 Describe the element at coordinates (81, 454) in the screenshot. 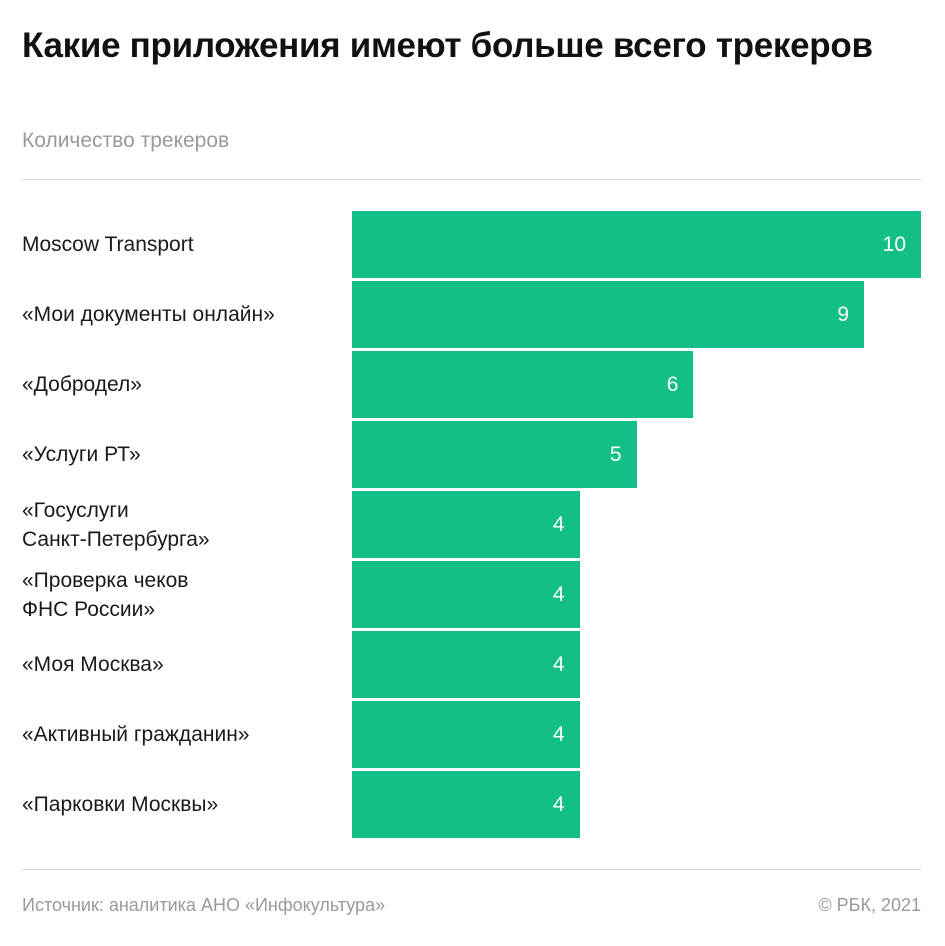

I see `category-label: «Услуги РТ»` at that location.